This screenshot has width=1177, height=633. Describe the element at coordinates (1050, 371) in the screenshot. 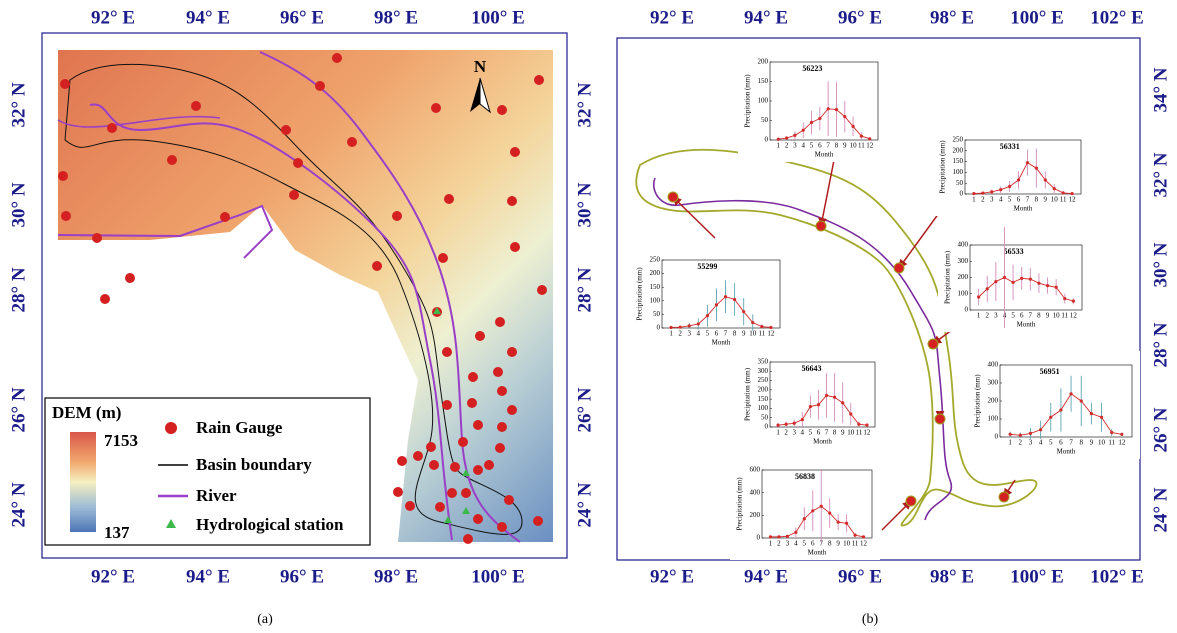

I see `inset-title: 56951` at that location.